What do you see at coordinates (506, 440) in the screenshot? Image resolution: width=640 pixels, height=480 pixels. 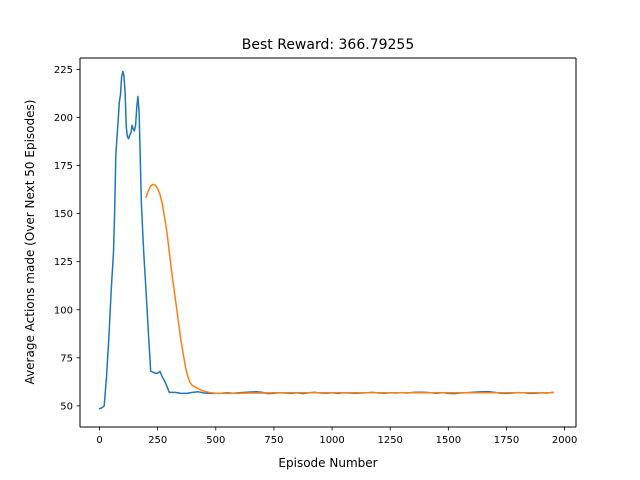 I see `x-tick-label: 1750` at bounding box center [506, 440].